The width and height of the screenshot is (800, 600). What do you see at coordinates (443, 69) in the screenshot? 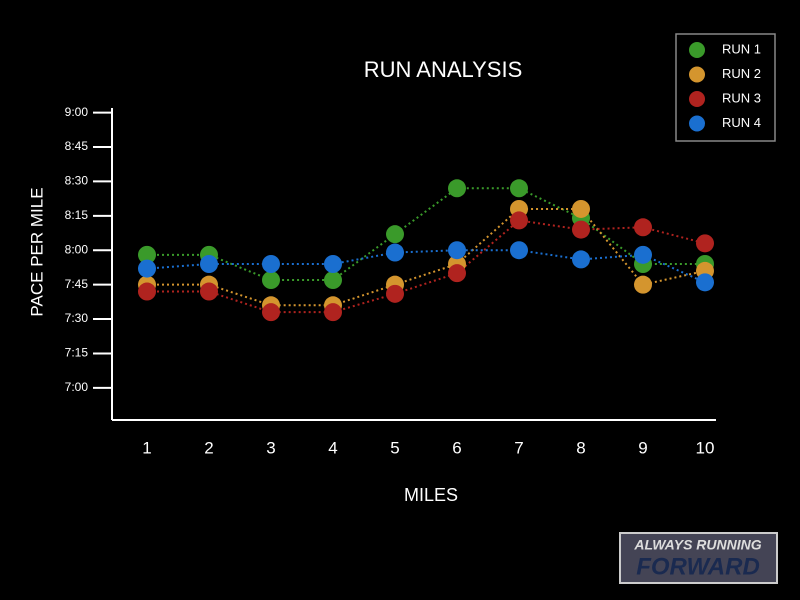
I see `chart-title: RUN ANALYSIS` at bounding box center [443, 69].